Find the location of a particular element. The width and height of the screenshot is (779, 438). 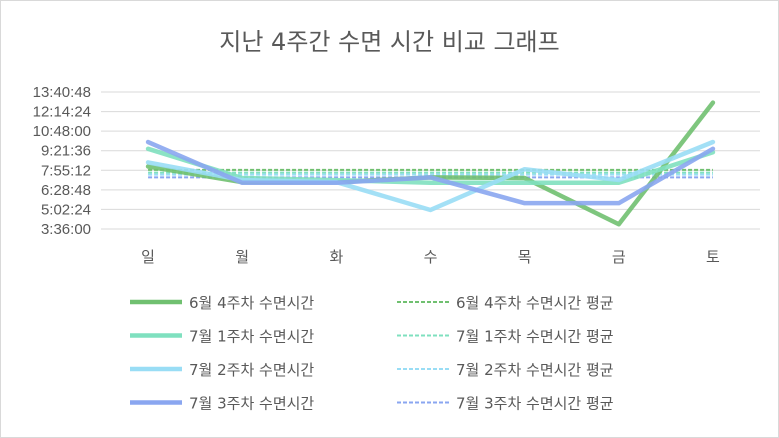

y-tick-label: 5:02:24 is located at coordinates (66, 209).